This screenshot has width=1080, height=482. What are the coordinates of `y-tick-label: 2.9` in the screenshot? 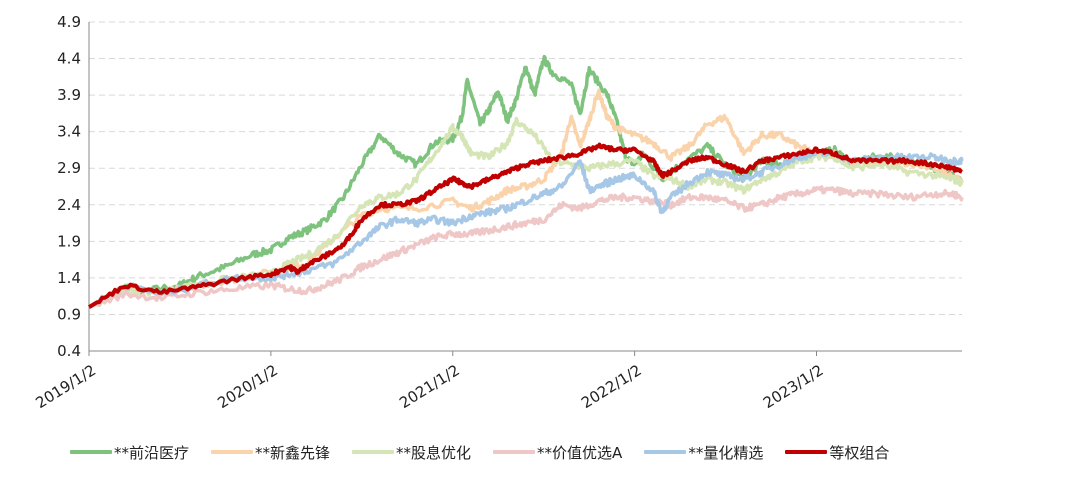 It's located at (69, 168).